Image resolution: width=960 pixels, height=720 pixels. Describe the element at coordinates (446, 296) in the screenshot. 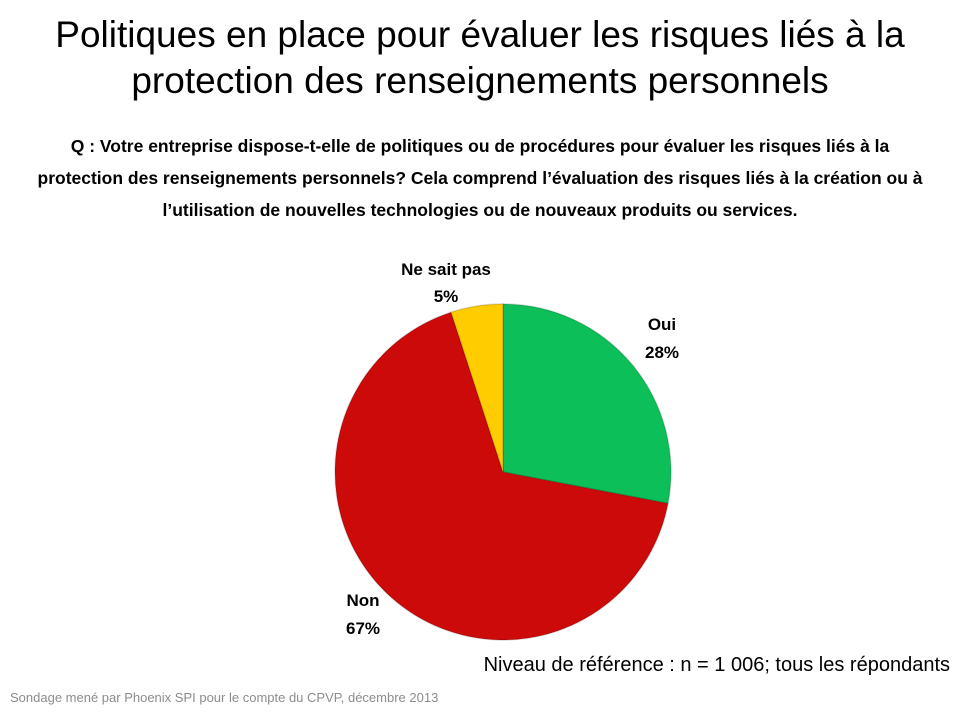

I see `label-nsp-value: 5%` at that location.